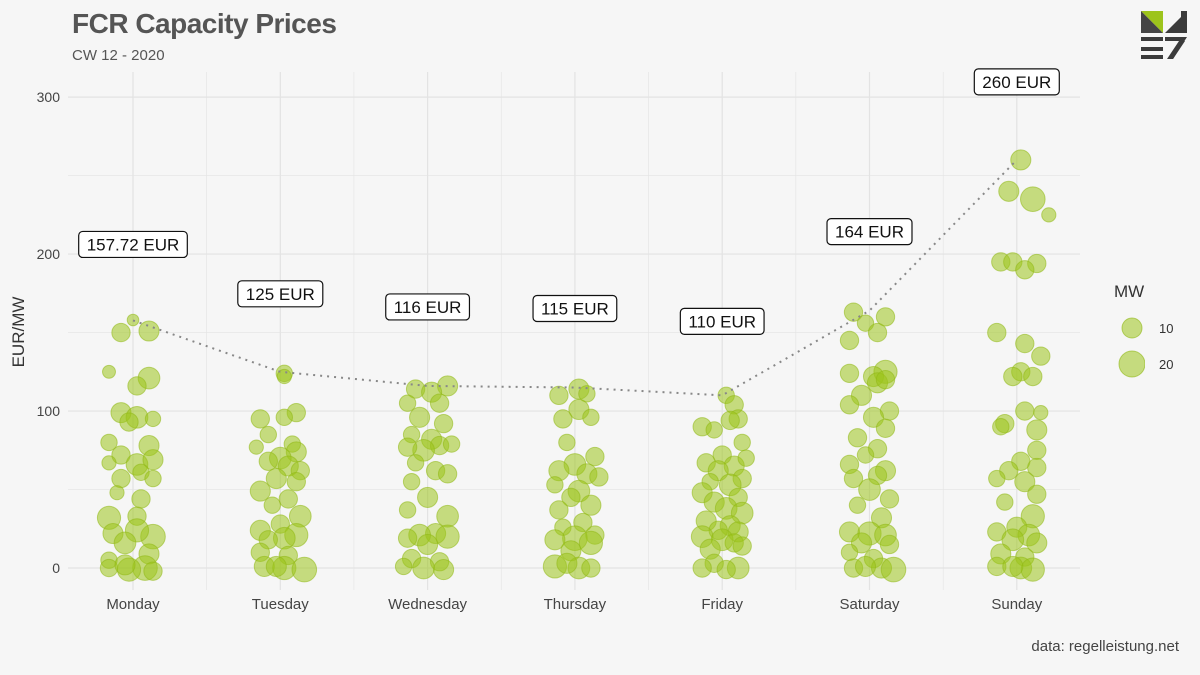  I want to click on x-tick-label: Wednesday, so click(427, 604).